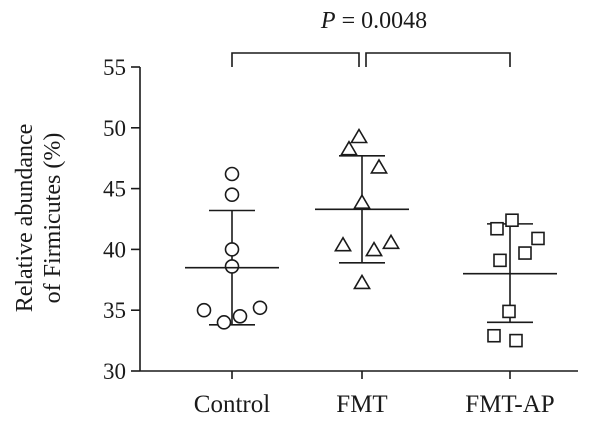  What do you see at coordinates (232, 404) in the screenshot?
I see `x-category-label: Control` at bounding box center [232, 404].